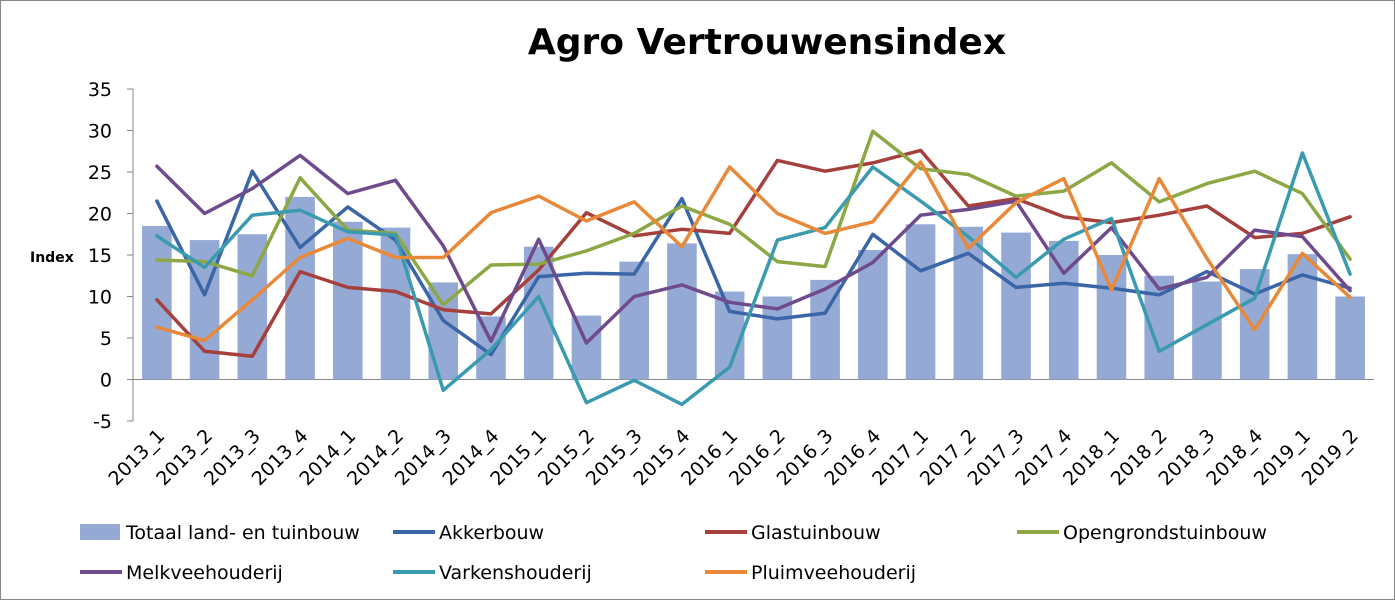 Image resolution: width=1395 pixels, height=600 pixels. What do you see at coordinates (100, 532) in the screenshot?
I see `legend-swatch-totaal-land-en-tuinbouw` at bounding box center [100, 532].